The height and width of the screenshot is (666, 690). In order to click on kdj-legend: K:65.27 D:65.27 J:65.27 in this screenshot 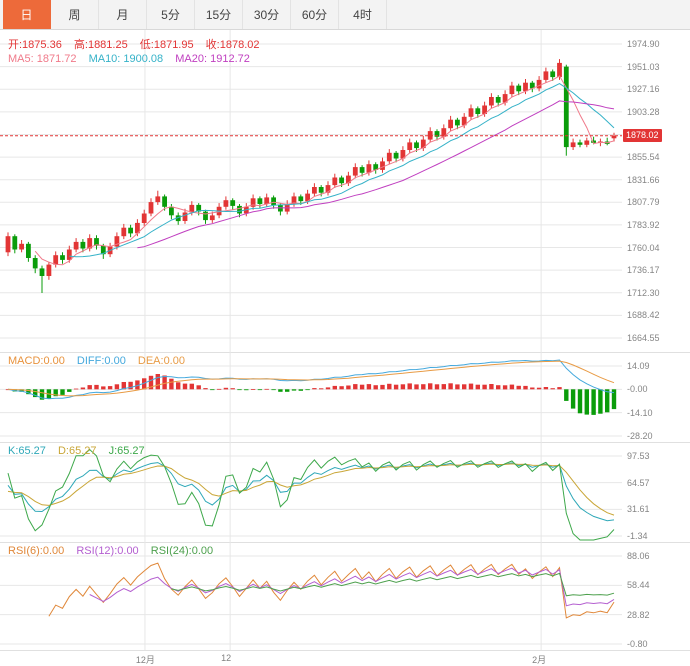, I will do `click(81, 451)`.